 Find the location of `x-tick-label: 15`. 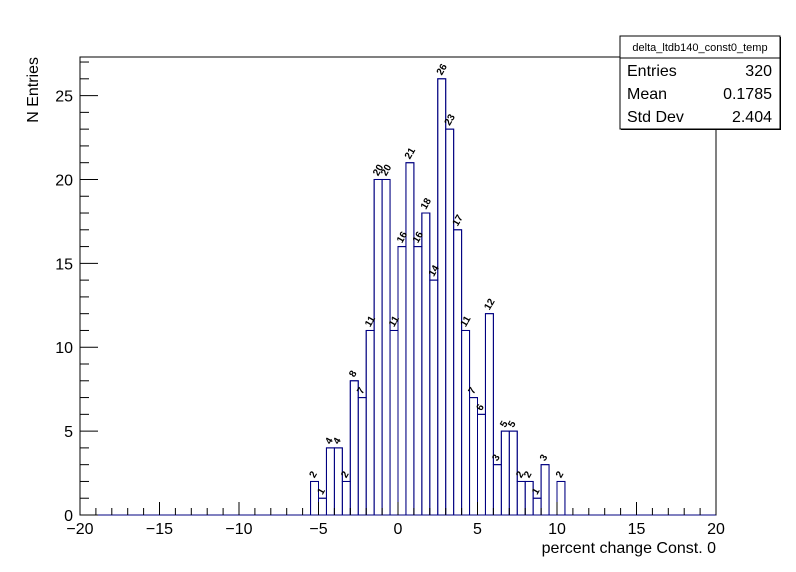

x-tick-label: 15 is located at coordinates (637, 529).